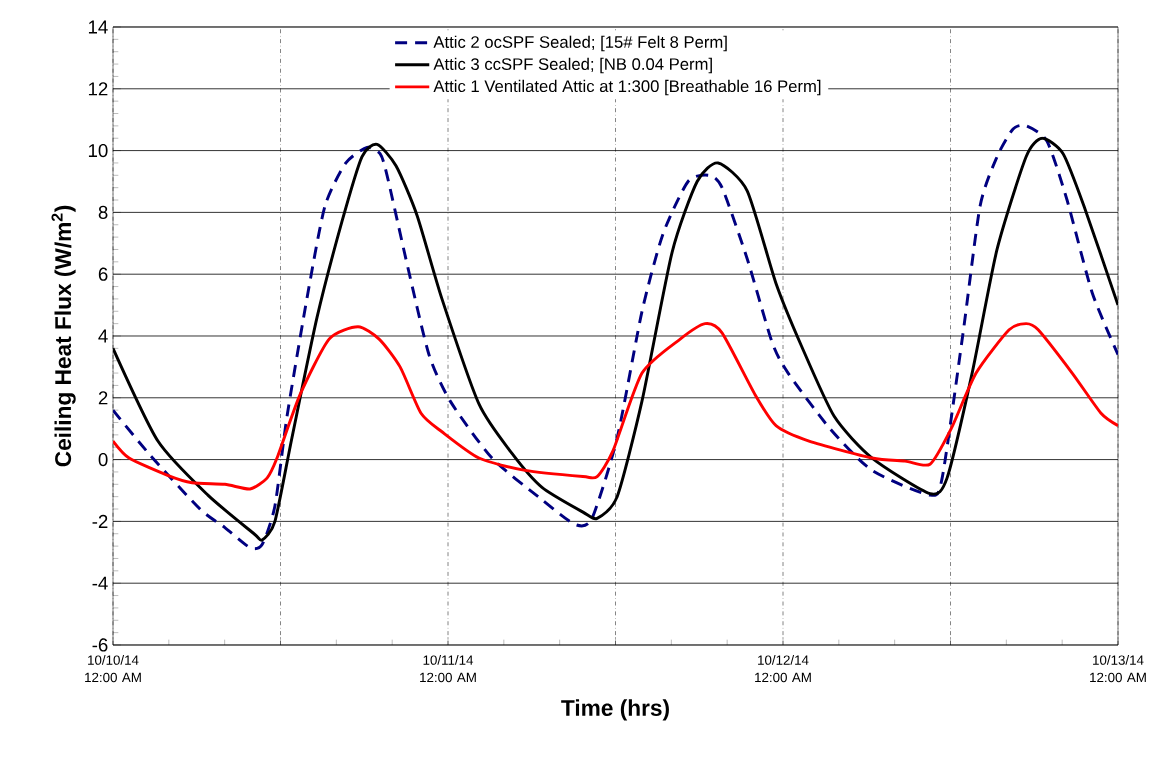 This screenshot has width=1165, height=770. I want to click on x-tick-label: 10/11/14 12:00 AM, so click(448, 669).